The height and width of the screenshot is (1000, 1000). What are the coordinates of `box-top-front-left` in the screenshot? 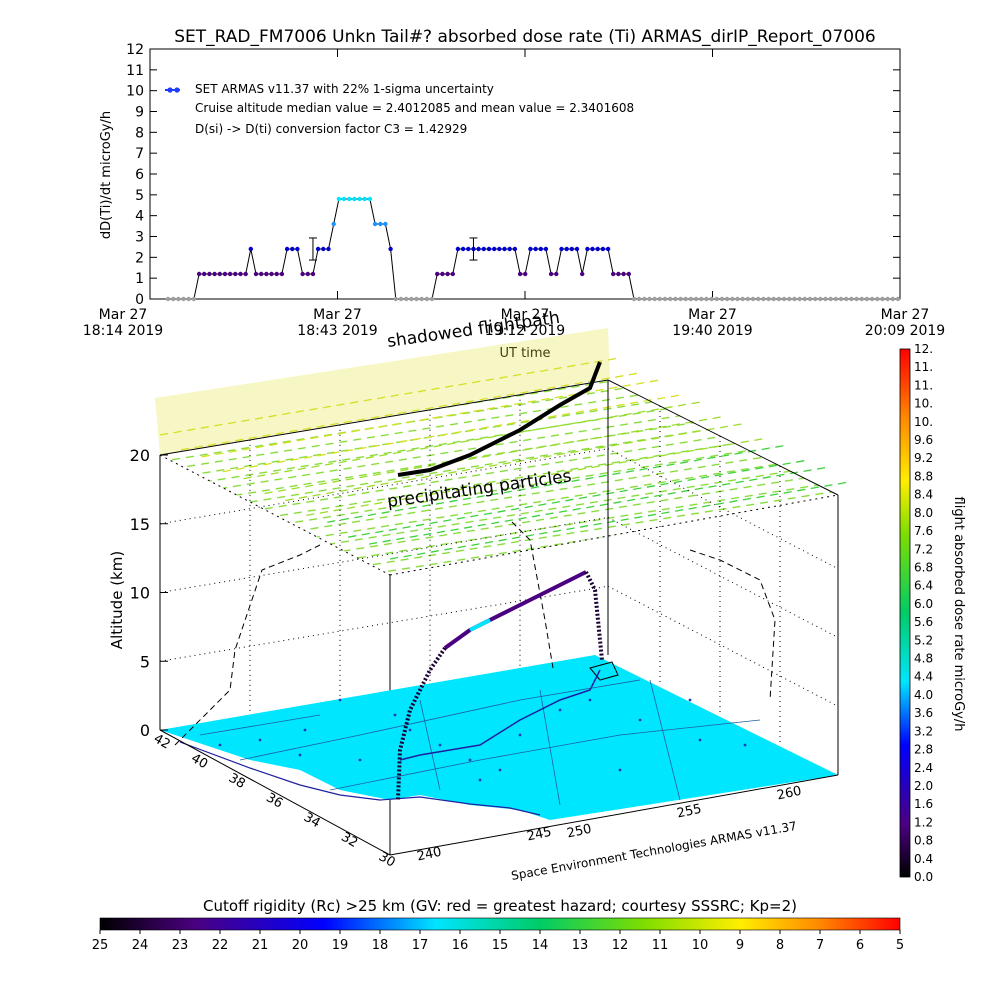 It's located at (275, 515).